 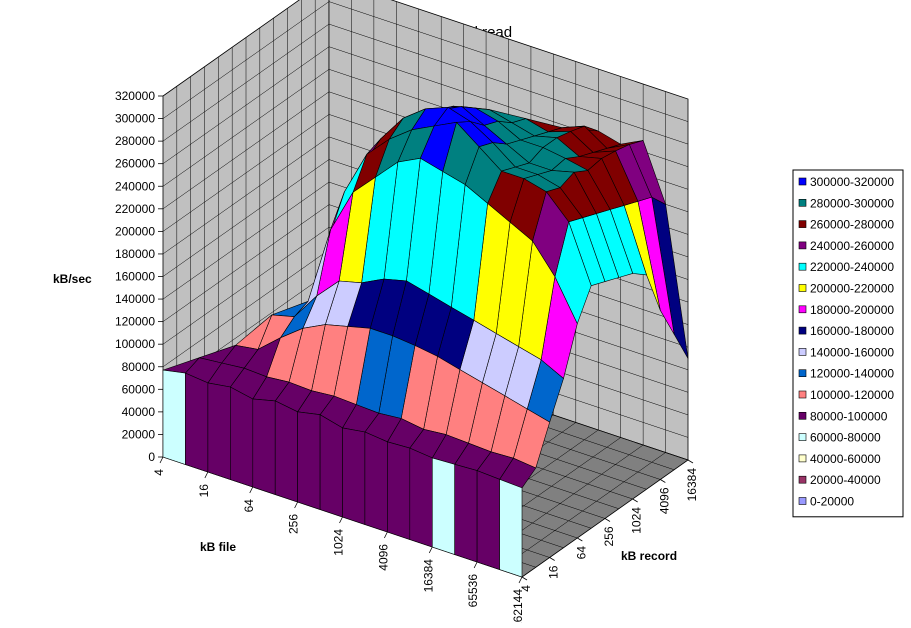 I want to click on legend-label: 240000-260000, so click(x=852, y=246).